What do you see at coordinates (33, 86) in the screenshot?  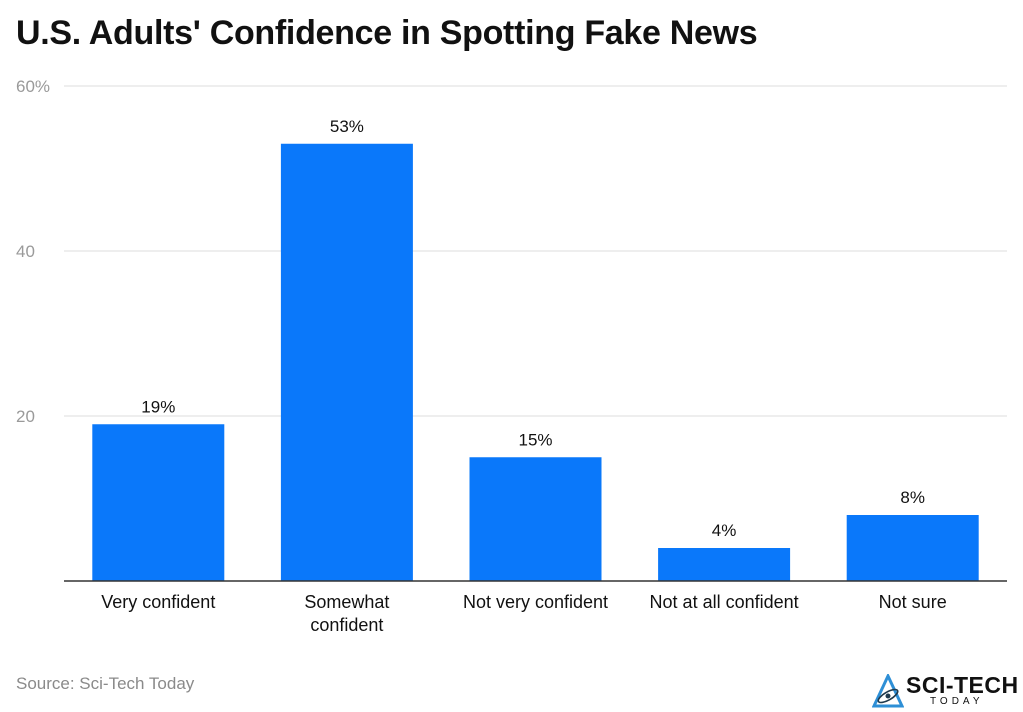 I see `y-tick-label: 60%` at bounding box center [33, 86].